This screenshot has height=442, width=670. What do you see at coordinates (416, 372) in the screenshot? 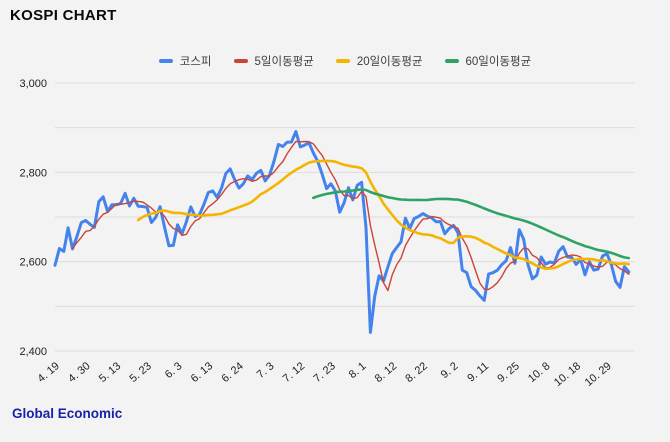
I see `svg-text: 8. 22` at bounding box center [416, 372].